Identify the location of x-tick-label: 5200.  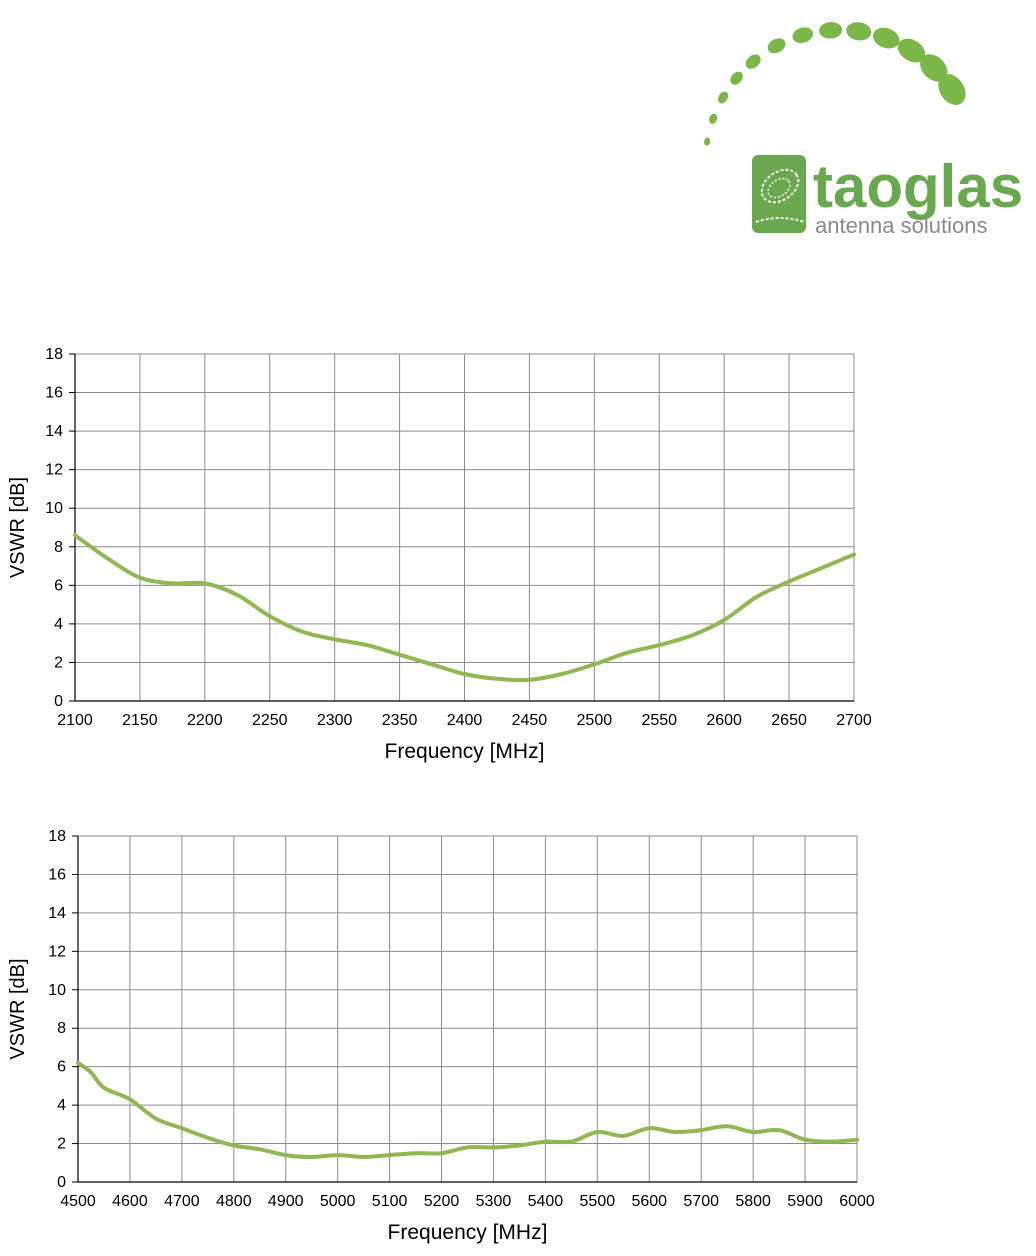
(442, 1201).